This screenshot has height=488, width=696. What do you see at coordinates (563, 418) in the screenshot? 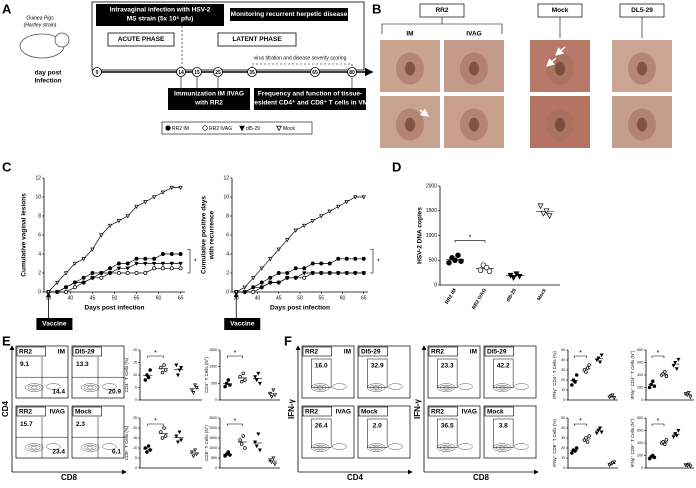
I see `y-tick-label: 50` at bounding box center [563, 418].